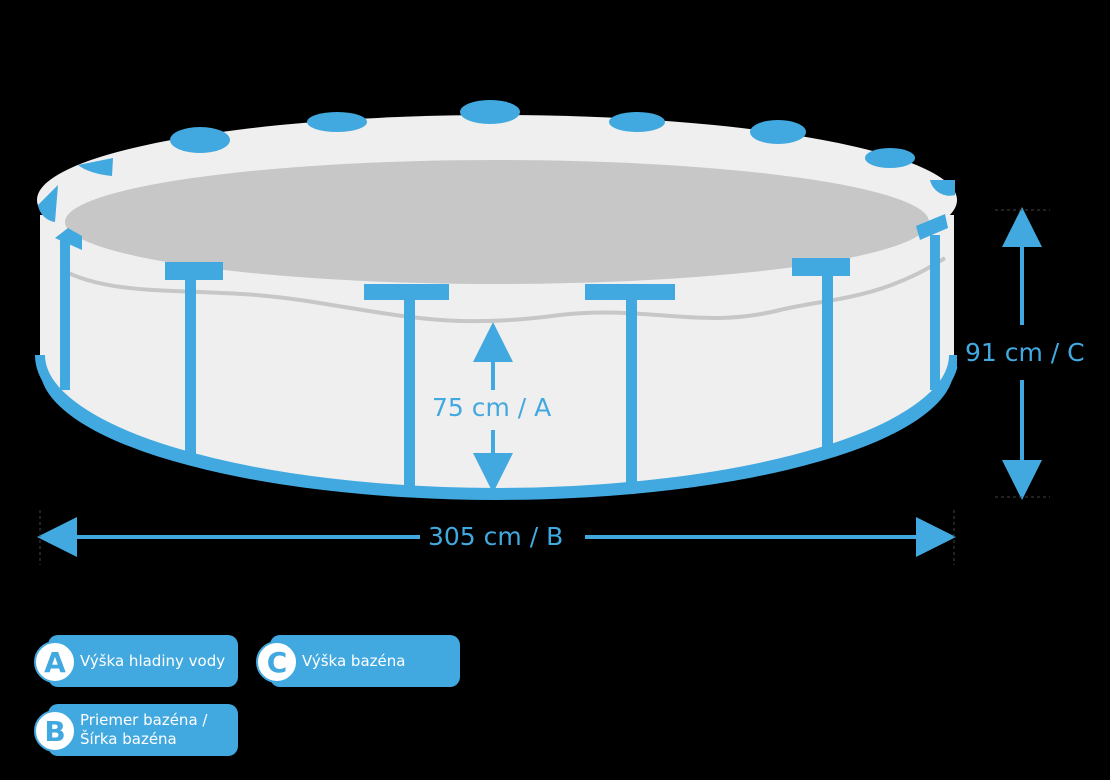  Describe the element at coordinates (492, 407) in the screenshot. I see `water-height-label: 75 cm / A` at that location.